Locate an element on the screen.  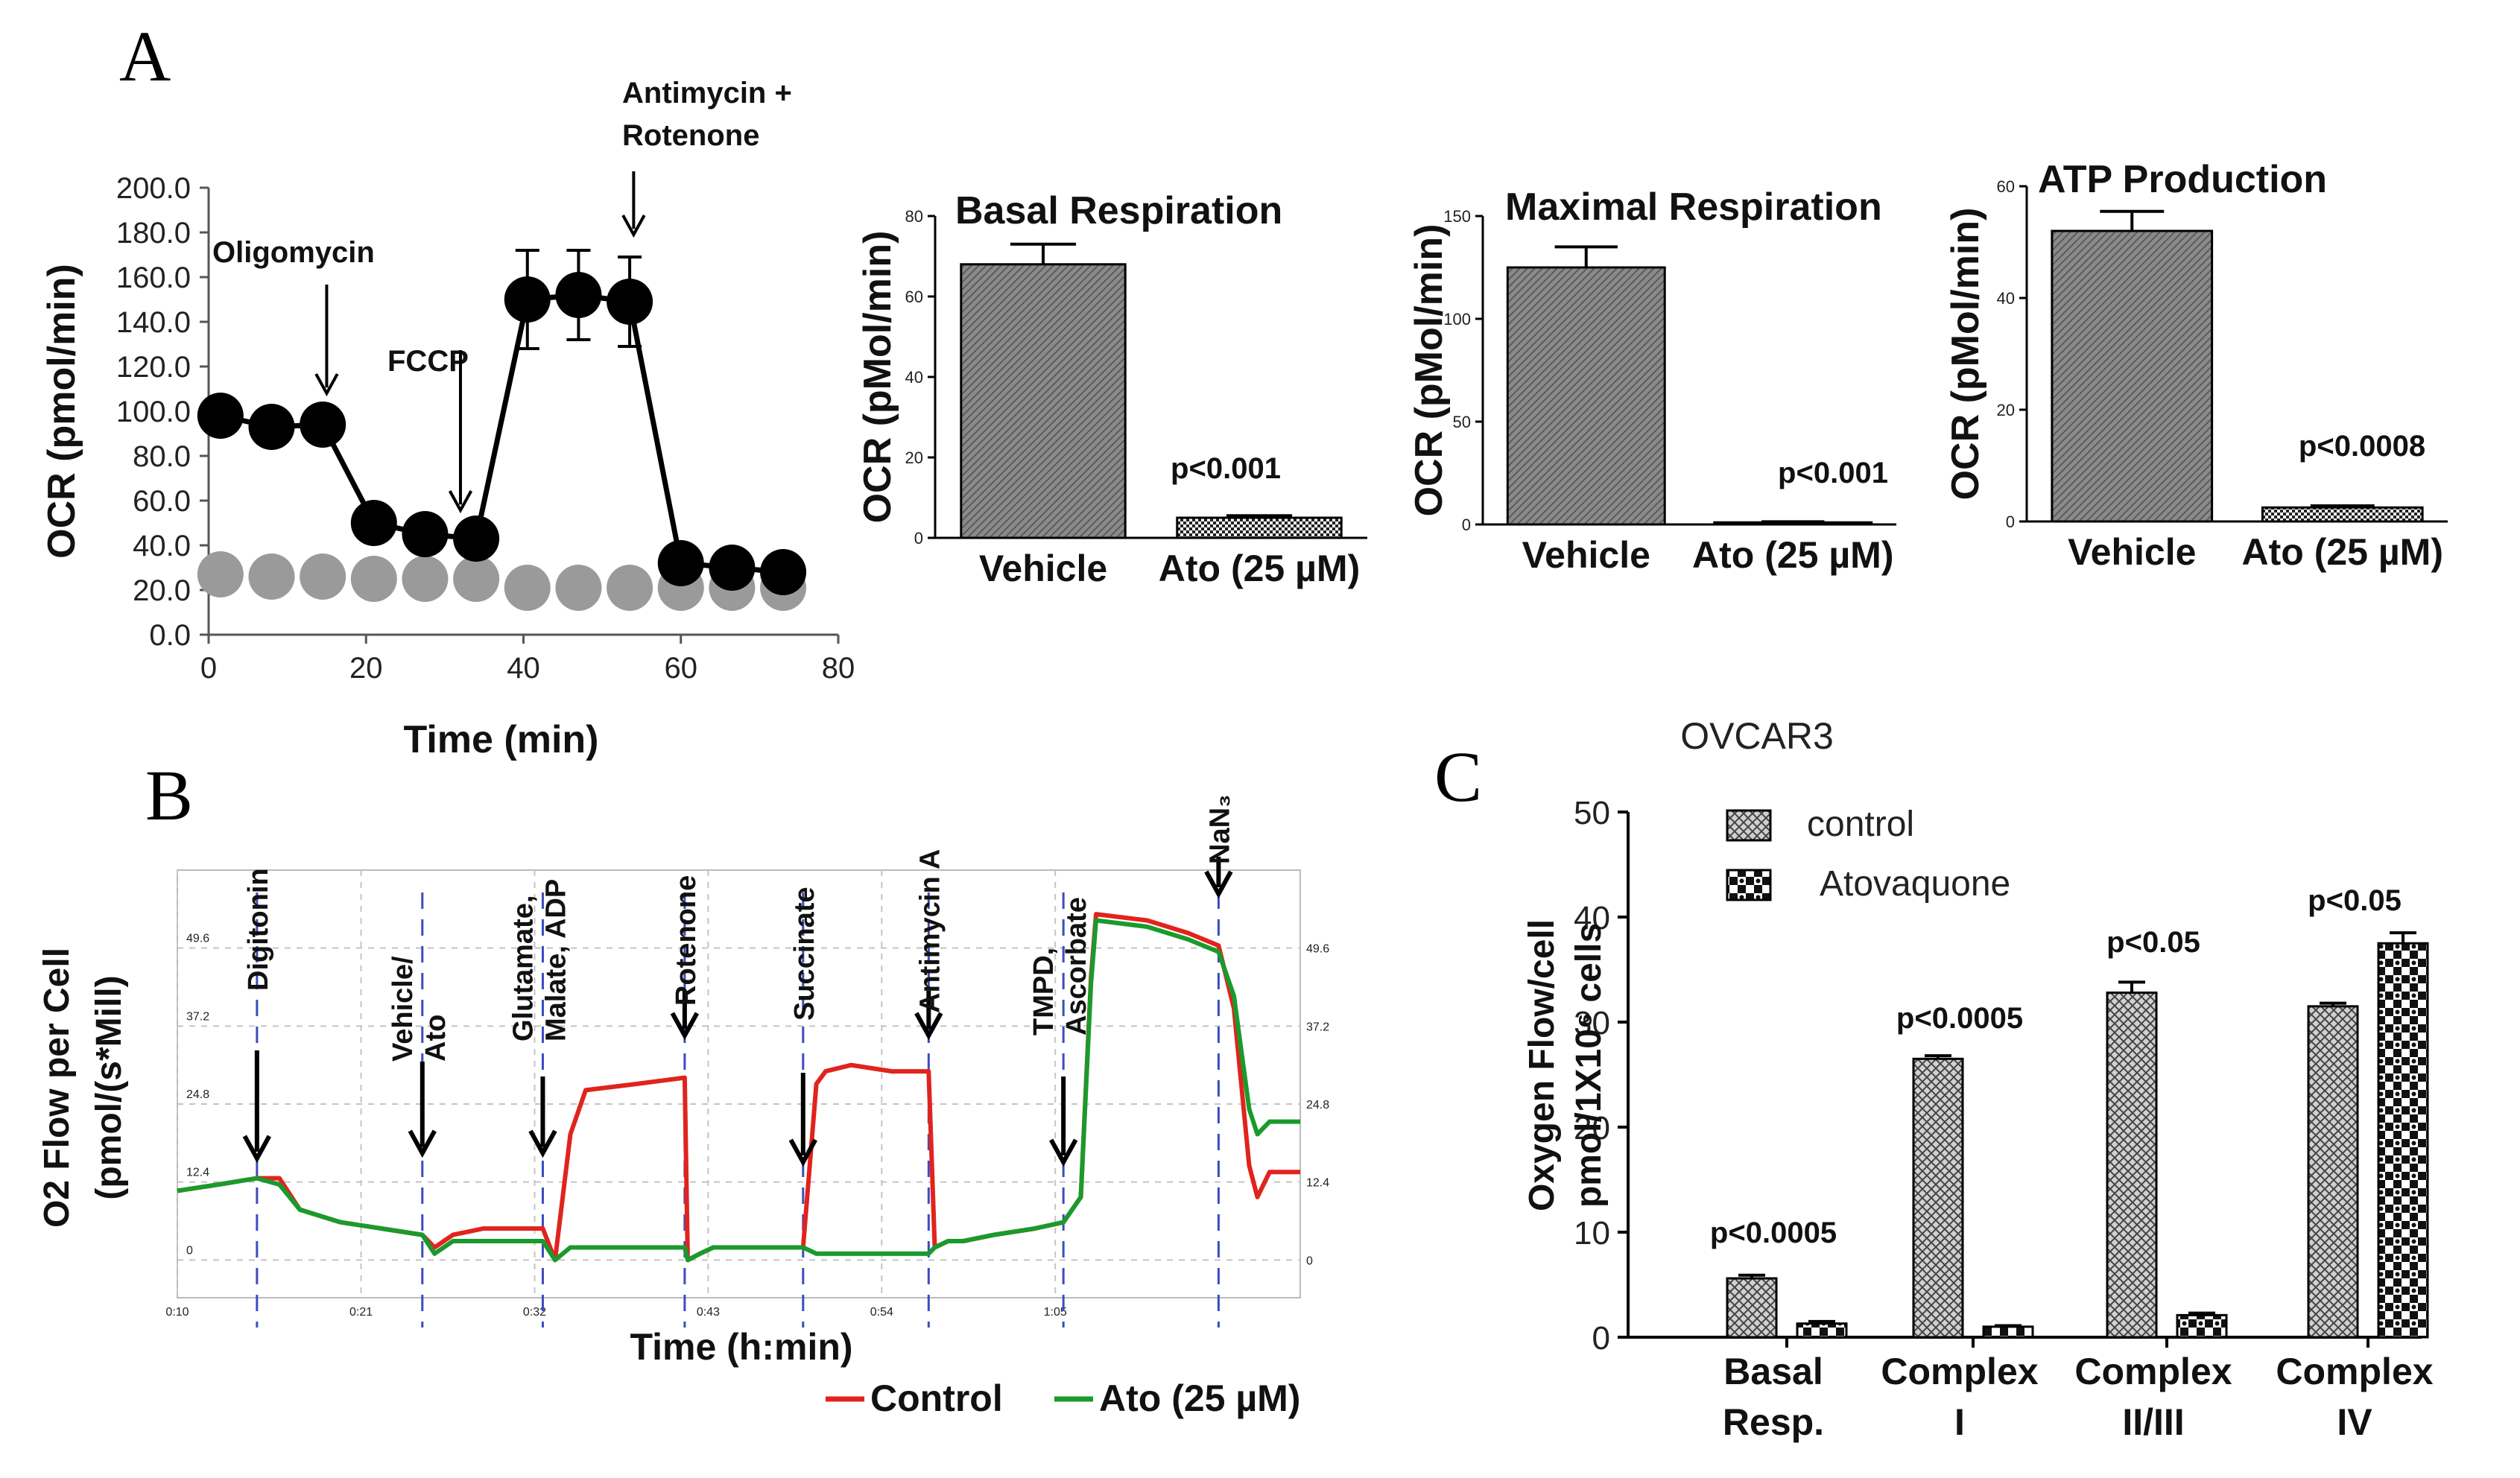
vehicle-series-line is located at coordinates (551, 416).